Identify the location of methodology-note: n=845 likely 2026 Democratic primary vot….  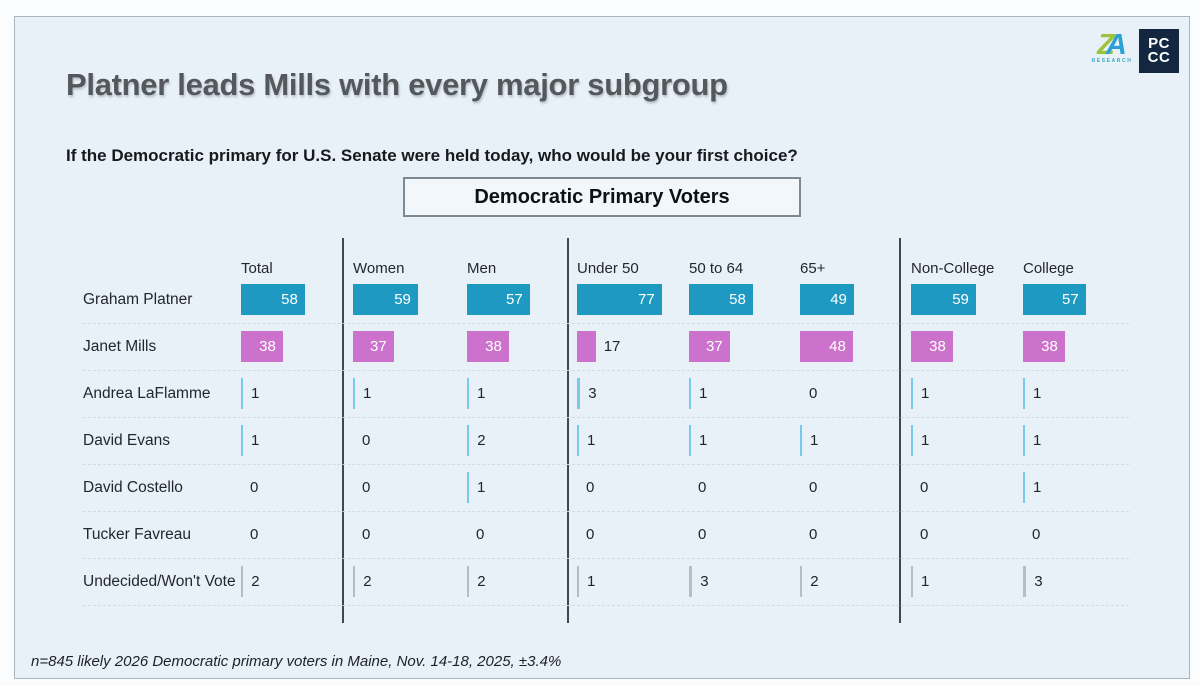
(296, 661).